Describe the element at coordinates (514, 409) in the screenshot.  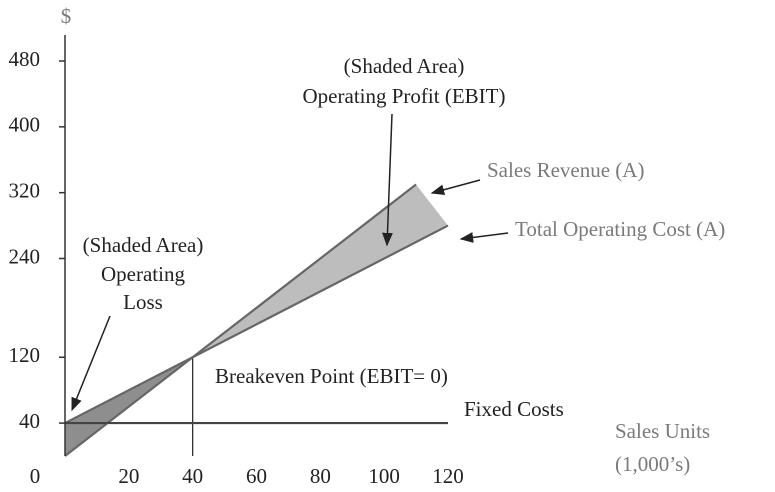
I see `series-label: Fixed Costs` at that location.